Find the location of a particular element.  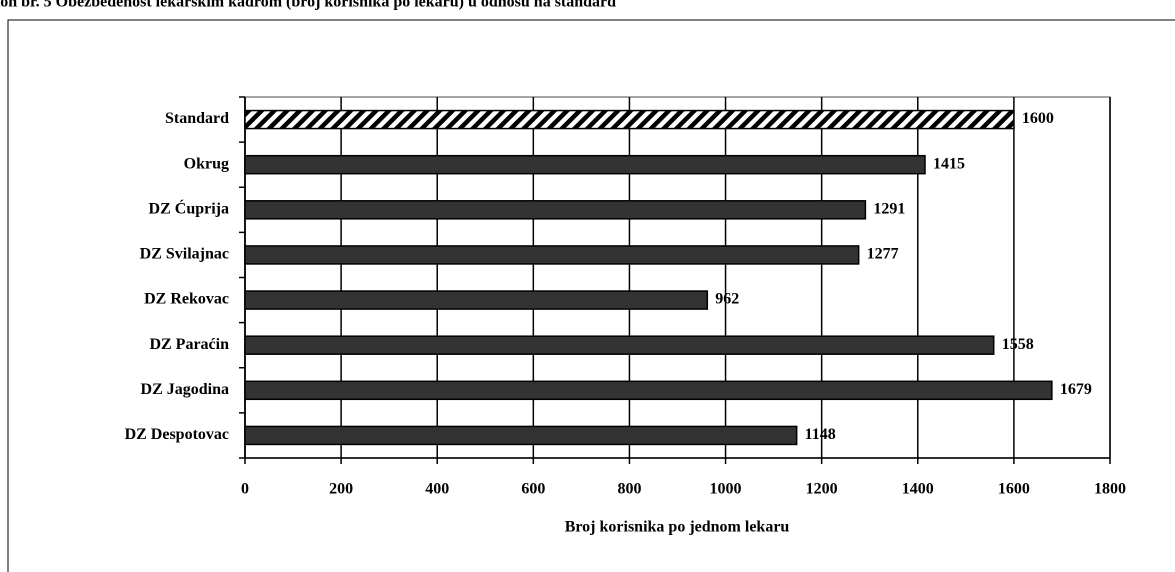

x-tick-label: 600 is located at coordinates (533, 489).